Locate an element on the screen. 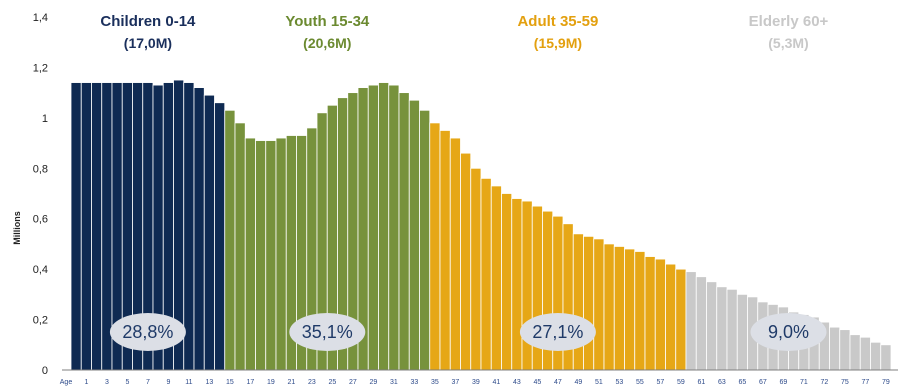 The image size is (898, 389). y-tick-label: 0,2 is located at coordinates (40, 321).